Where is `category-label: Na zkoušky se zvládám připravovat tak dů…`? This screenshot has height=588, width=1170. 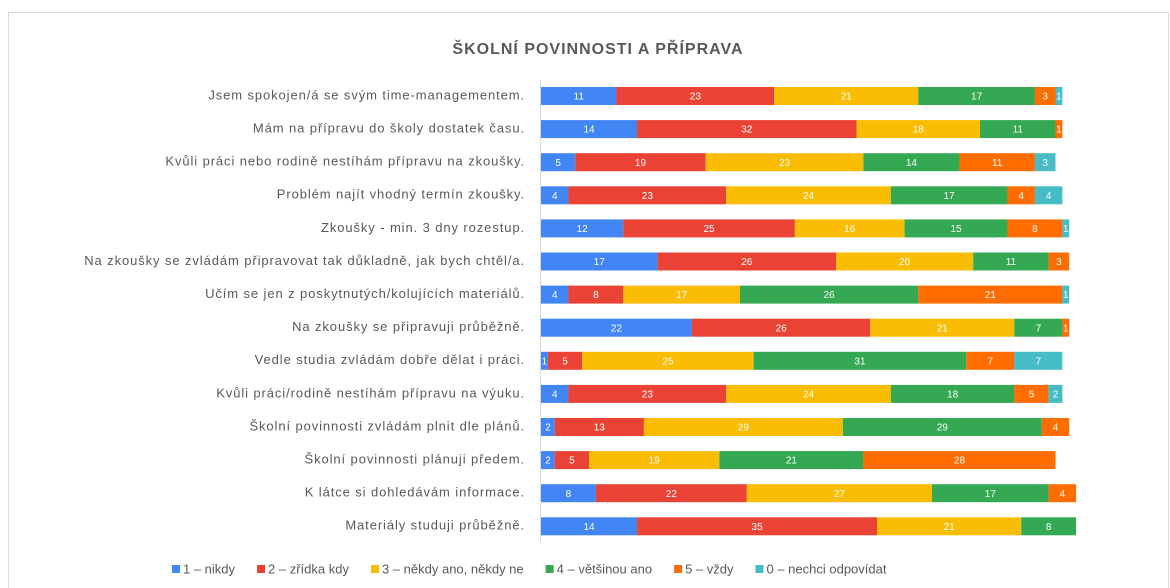 category-label: Na zkoušky se zvládám připravovat tak dů… is located at coordinates (304, 260).